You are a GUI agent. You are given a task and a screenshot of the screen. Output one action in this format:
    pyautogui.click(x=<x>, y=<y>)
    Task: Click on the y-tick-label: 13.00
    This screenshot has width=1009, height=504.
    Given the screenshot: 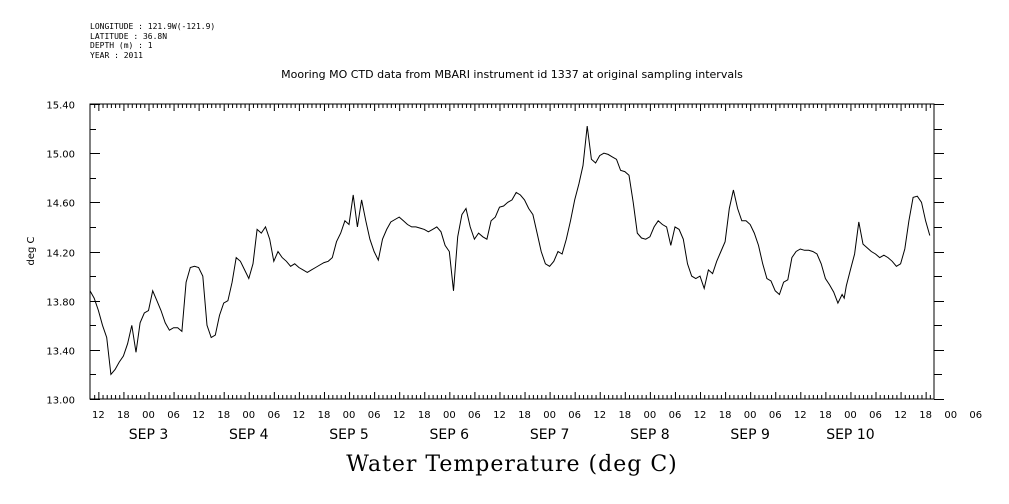 What is the action you would take?
    pyautogui.click(x=60, y=401)
    